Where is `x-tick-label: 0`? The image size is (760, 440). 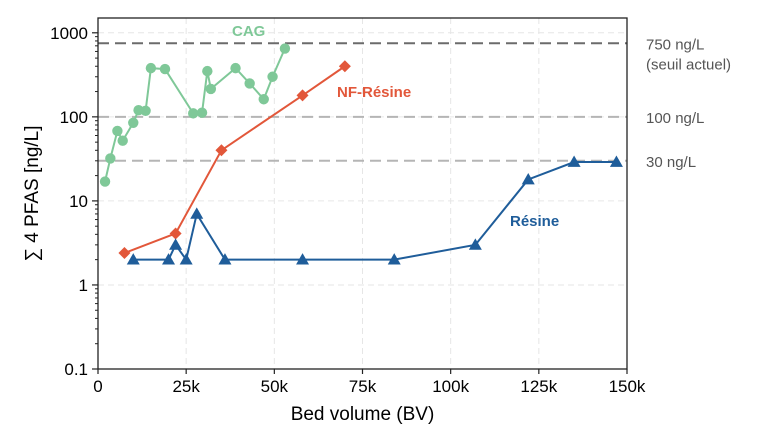
x-tick-label: 0 is located at coordinates (97, 386).